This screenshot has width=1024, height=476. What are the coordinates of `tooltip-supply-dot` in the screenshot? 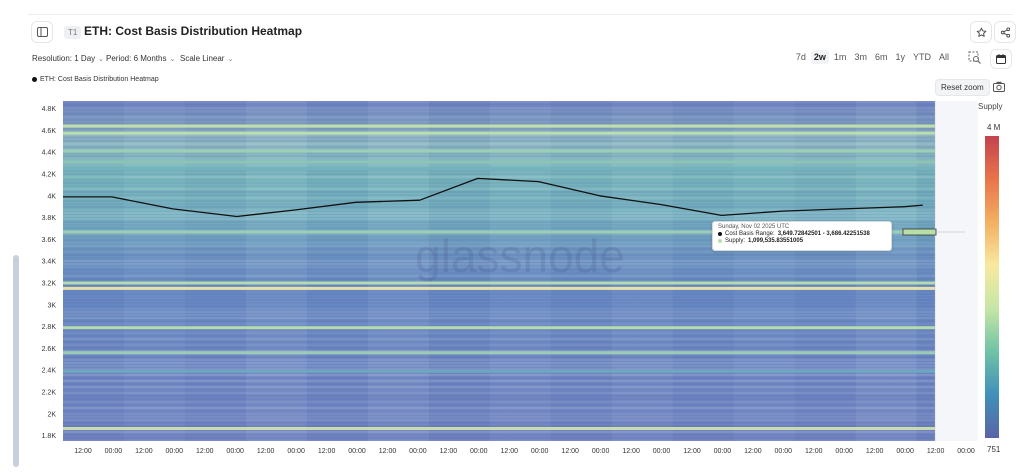 It's located at (720, 241).